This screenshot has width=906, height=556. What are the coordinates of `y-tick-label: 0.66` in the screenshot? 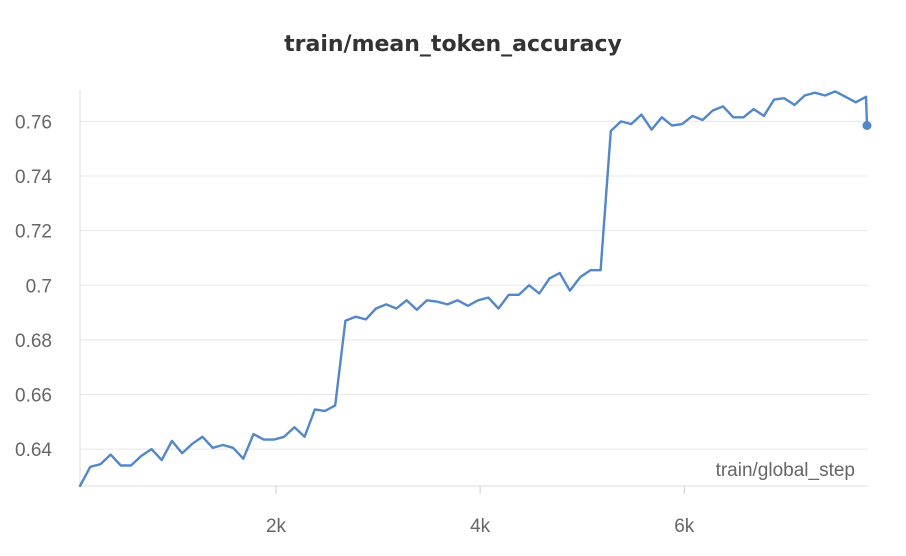 It's located at (33, 396).